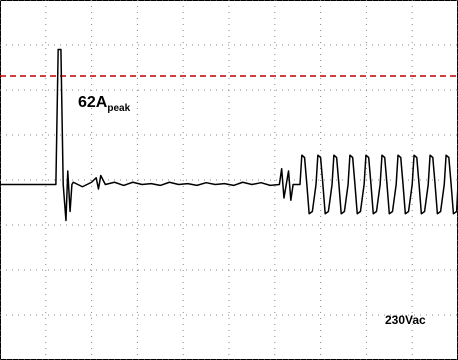  Describe the element at coordinates (93, 102) in the screenshot. I see `peak-value: 62A` at that location.